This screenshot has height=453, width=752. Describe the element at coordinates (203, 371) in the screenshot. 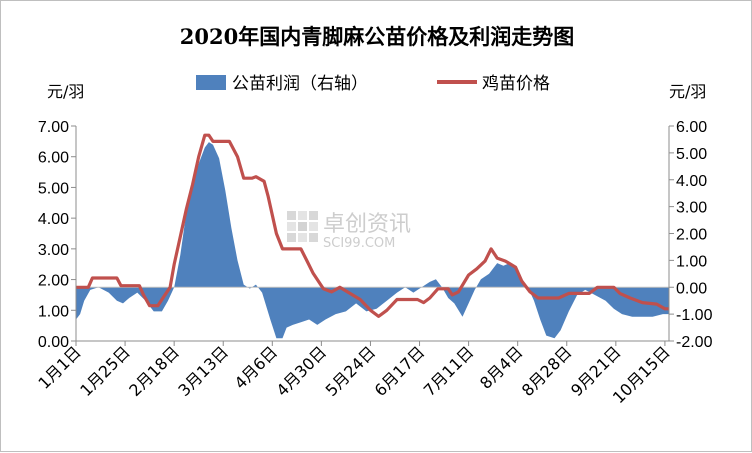

I see `x-tick-label: 3月13日` at that location.